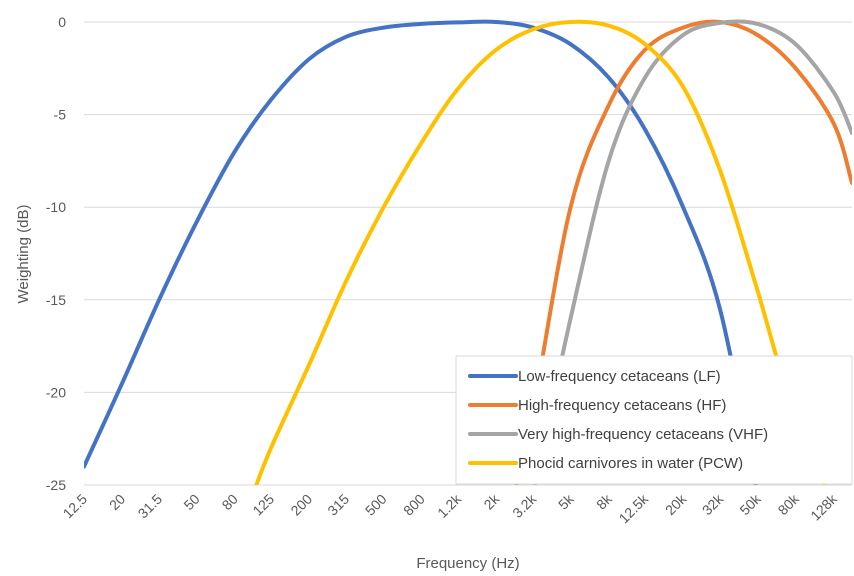 This screenshot has width=854, height=576. I want to click on legend-box, so click(654, 420).